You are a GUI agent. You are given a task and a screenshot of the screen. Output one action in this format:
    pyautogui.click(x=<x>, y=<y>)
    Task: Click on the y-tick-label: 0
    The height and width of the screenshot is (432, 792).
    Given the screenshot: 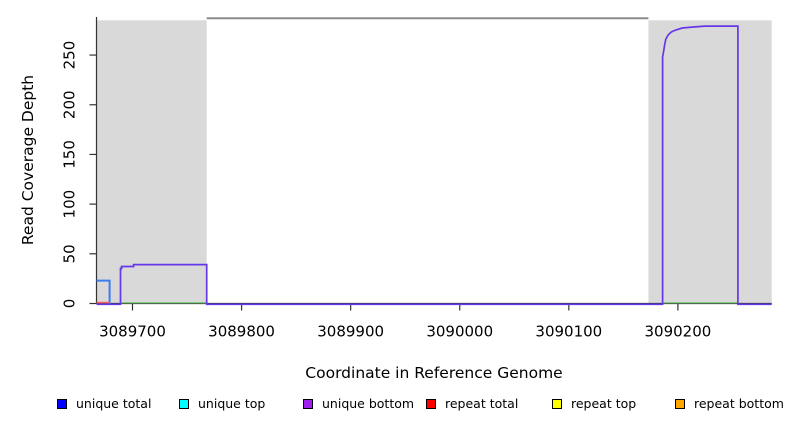 What is the action you would take?
    pyautogui.click(x=70, y=304)
    